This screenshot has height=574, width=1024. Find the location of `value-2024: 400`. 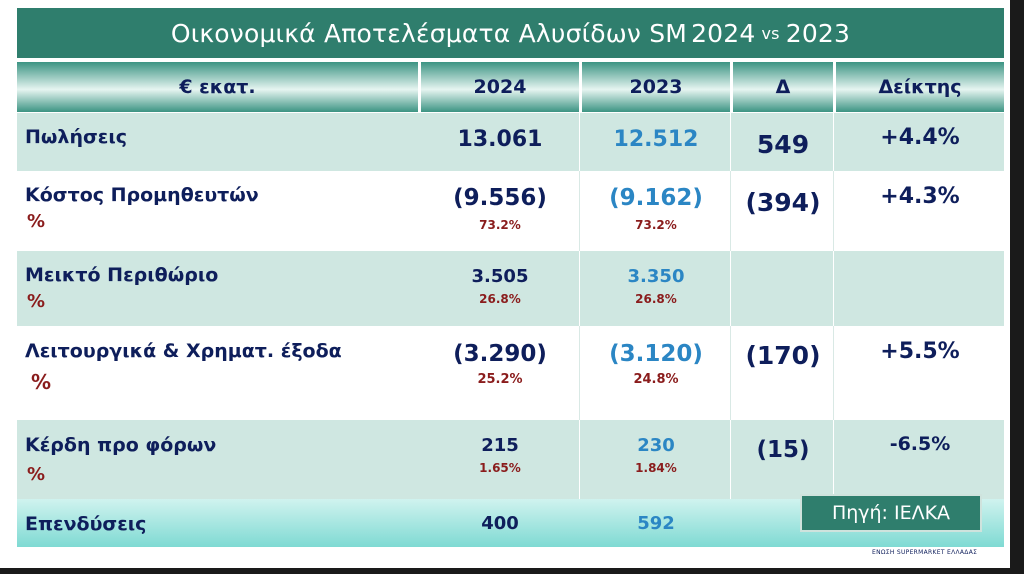

value-2024: 400 is located at coordinates (500, 523).